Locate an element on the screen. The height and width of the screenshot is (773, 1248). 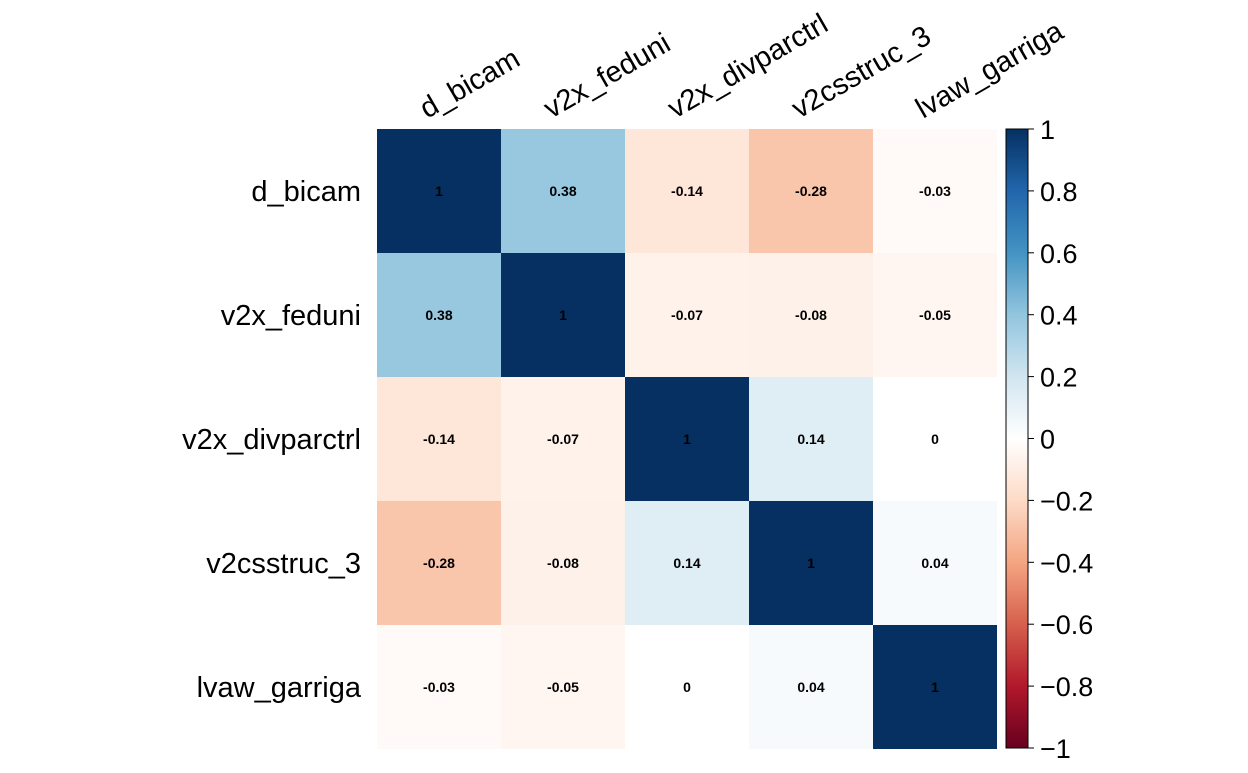
colorbar-tick-label: −0.4 is located at coordinates (1066, 563).